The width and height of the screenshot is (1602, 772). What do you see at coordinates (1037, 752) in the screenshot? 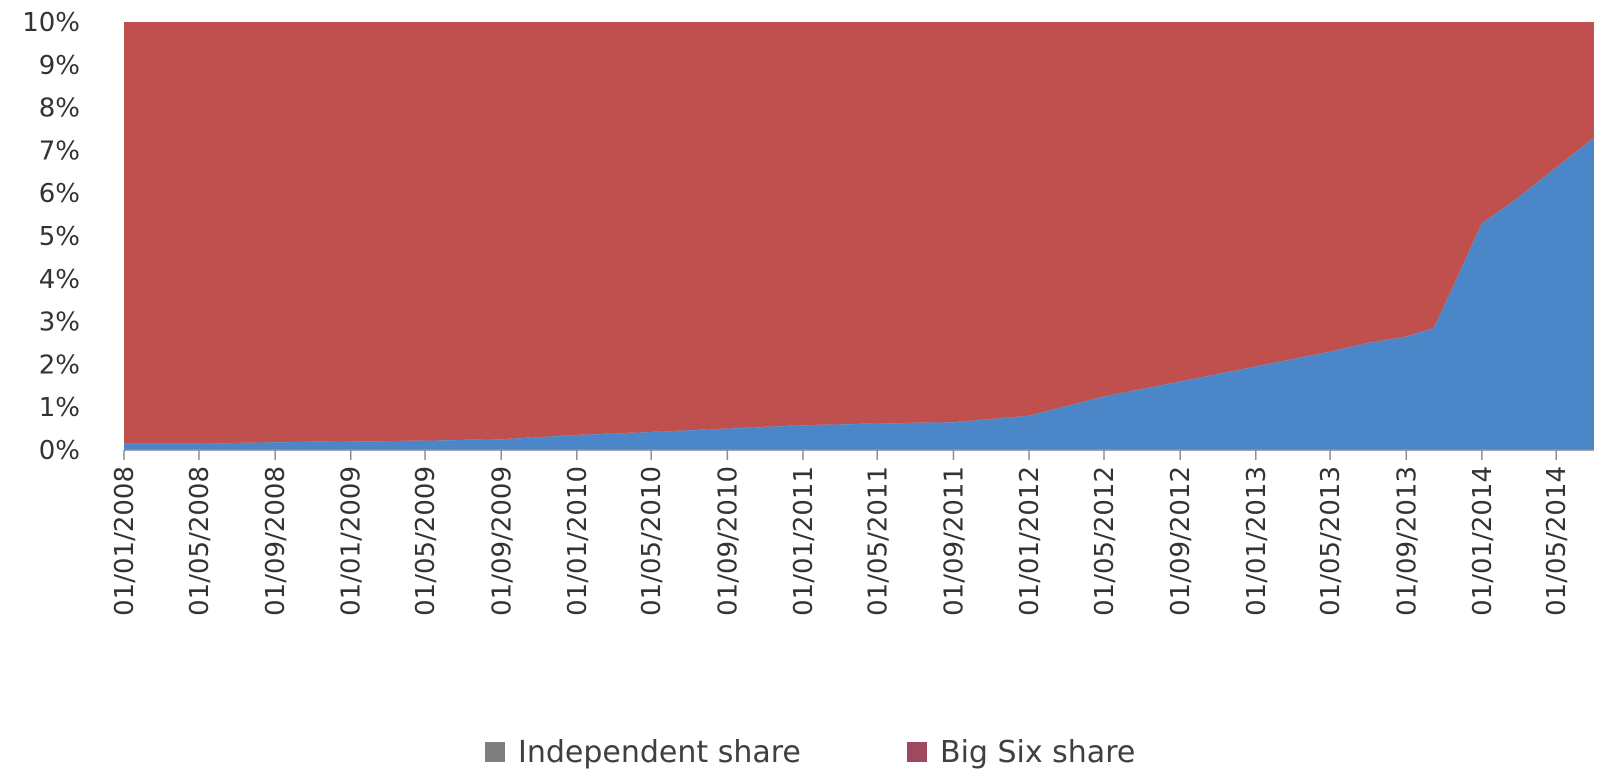
I see `legend-label: Big Six share` at bounding box center [1037, 752].